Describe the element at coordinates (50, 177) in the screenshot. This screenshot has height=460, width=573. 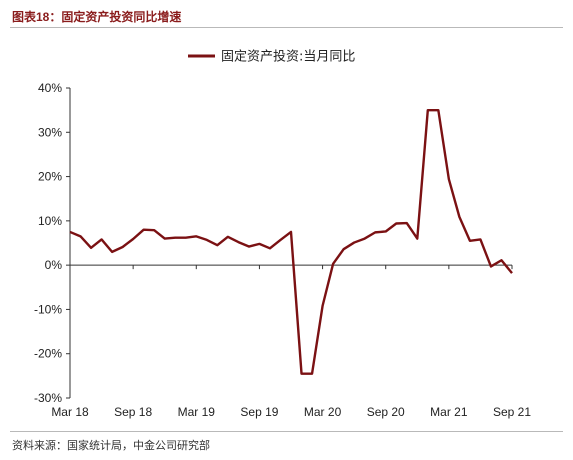
I see `y-tick-label: 20%` at that location.